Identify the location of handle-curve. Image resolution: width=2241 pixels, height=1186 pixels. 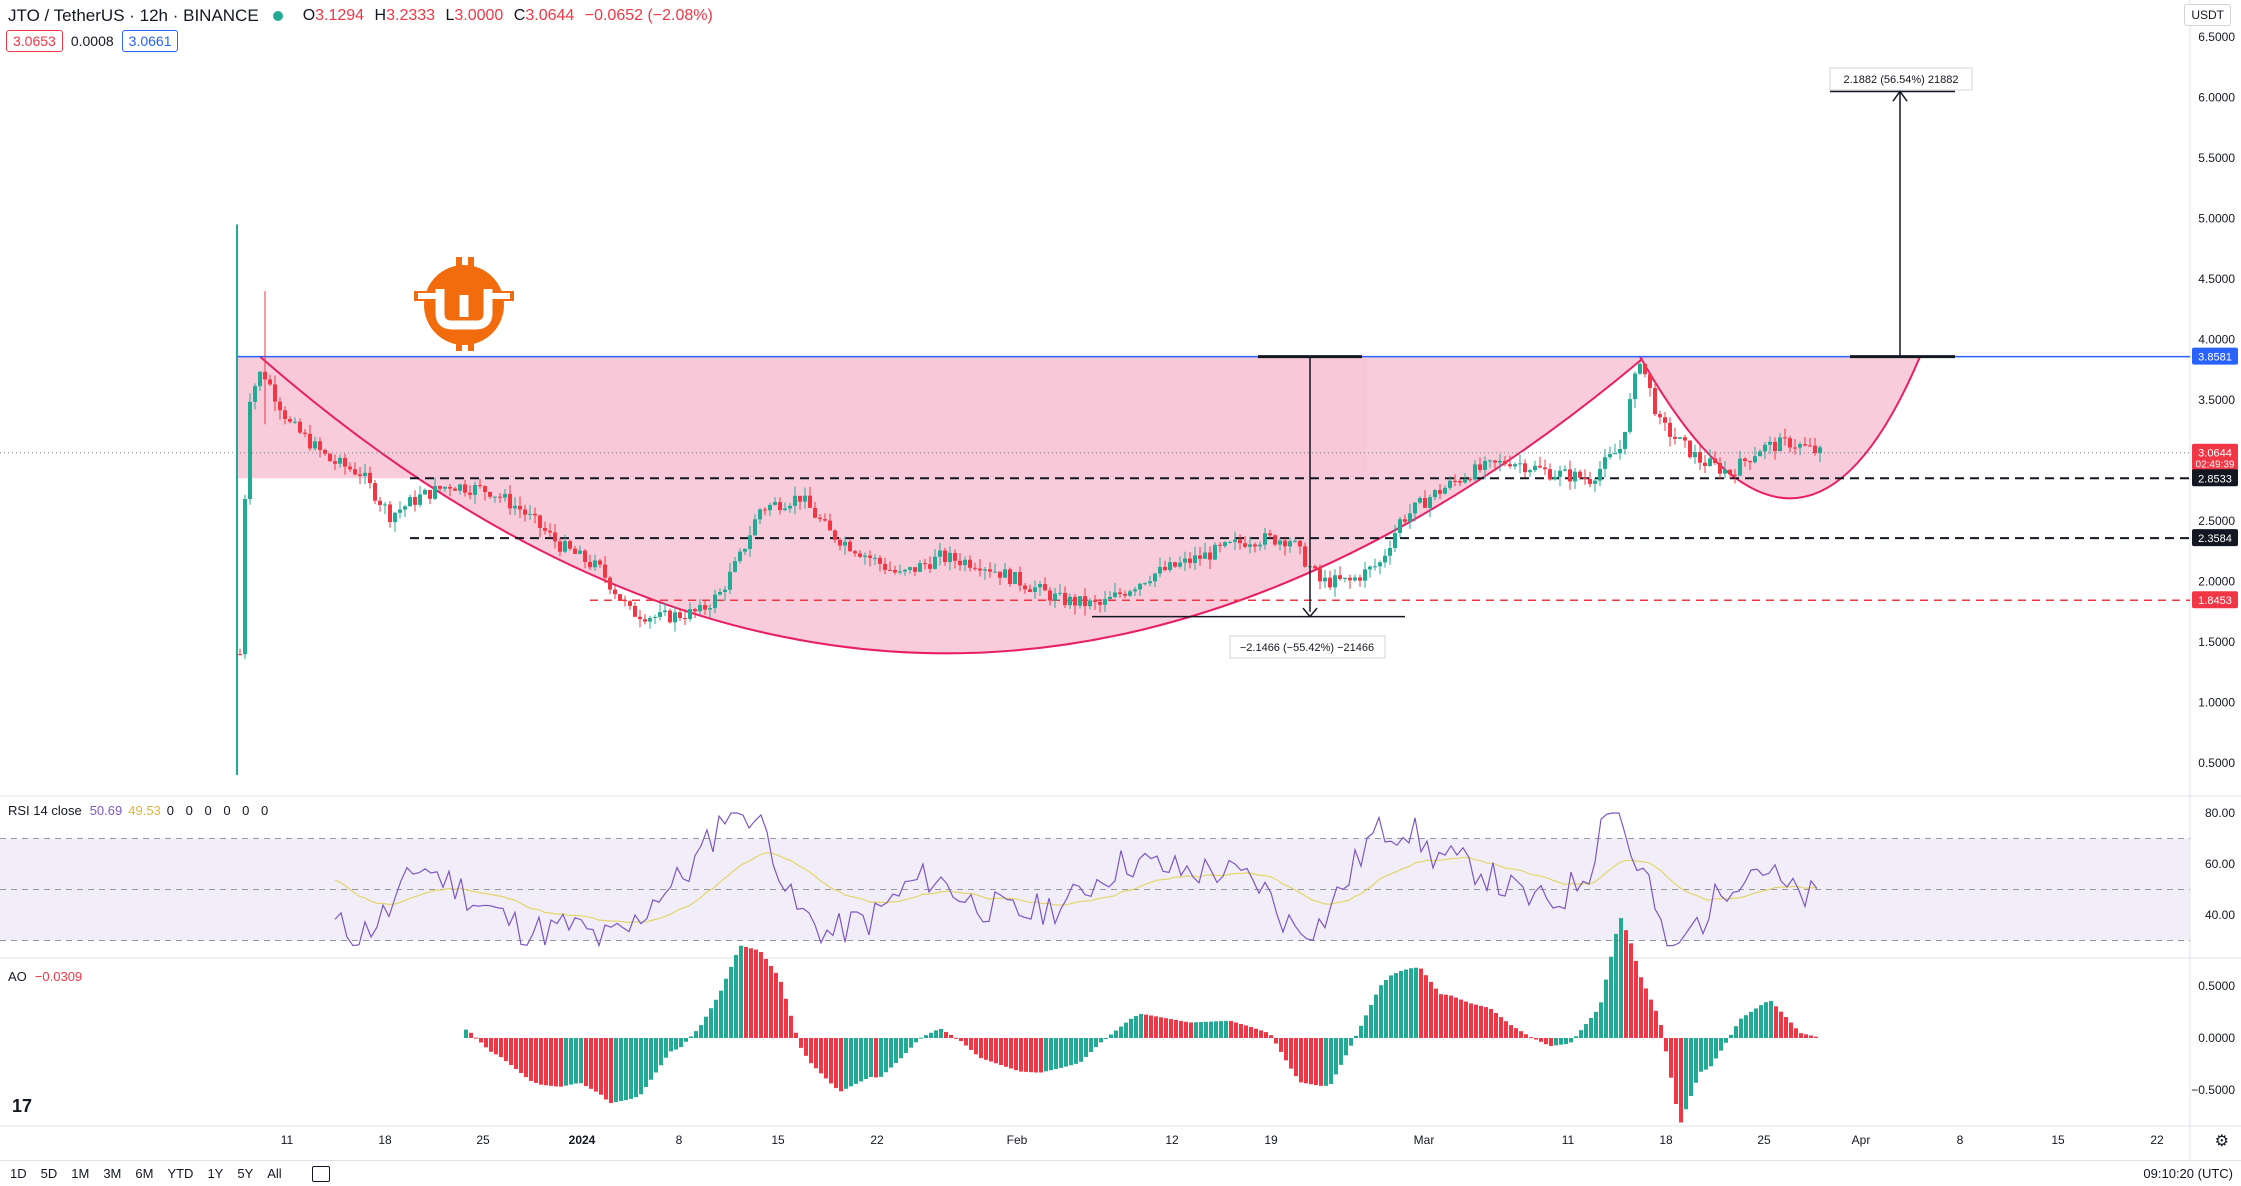
(1780, 428).